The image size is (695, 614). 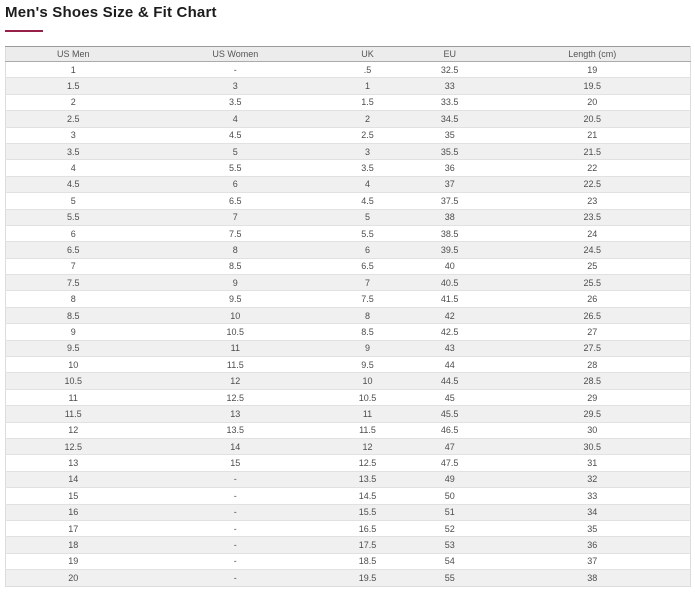 What do you see at coordinates (348, 69) in the screenshot?
I see `table-row: 1 - .5 32.5 19` at bounding box center [348, 69].